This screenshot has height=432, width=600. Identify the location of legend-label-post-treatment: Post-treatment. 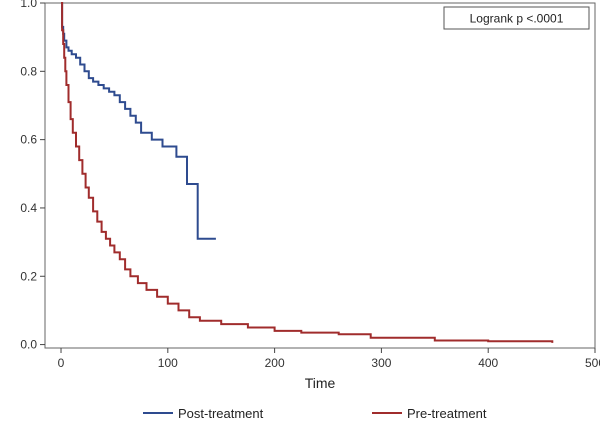
(221, 413).